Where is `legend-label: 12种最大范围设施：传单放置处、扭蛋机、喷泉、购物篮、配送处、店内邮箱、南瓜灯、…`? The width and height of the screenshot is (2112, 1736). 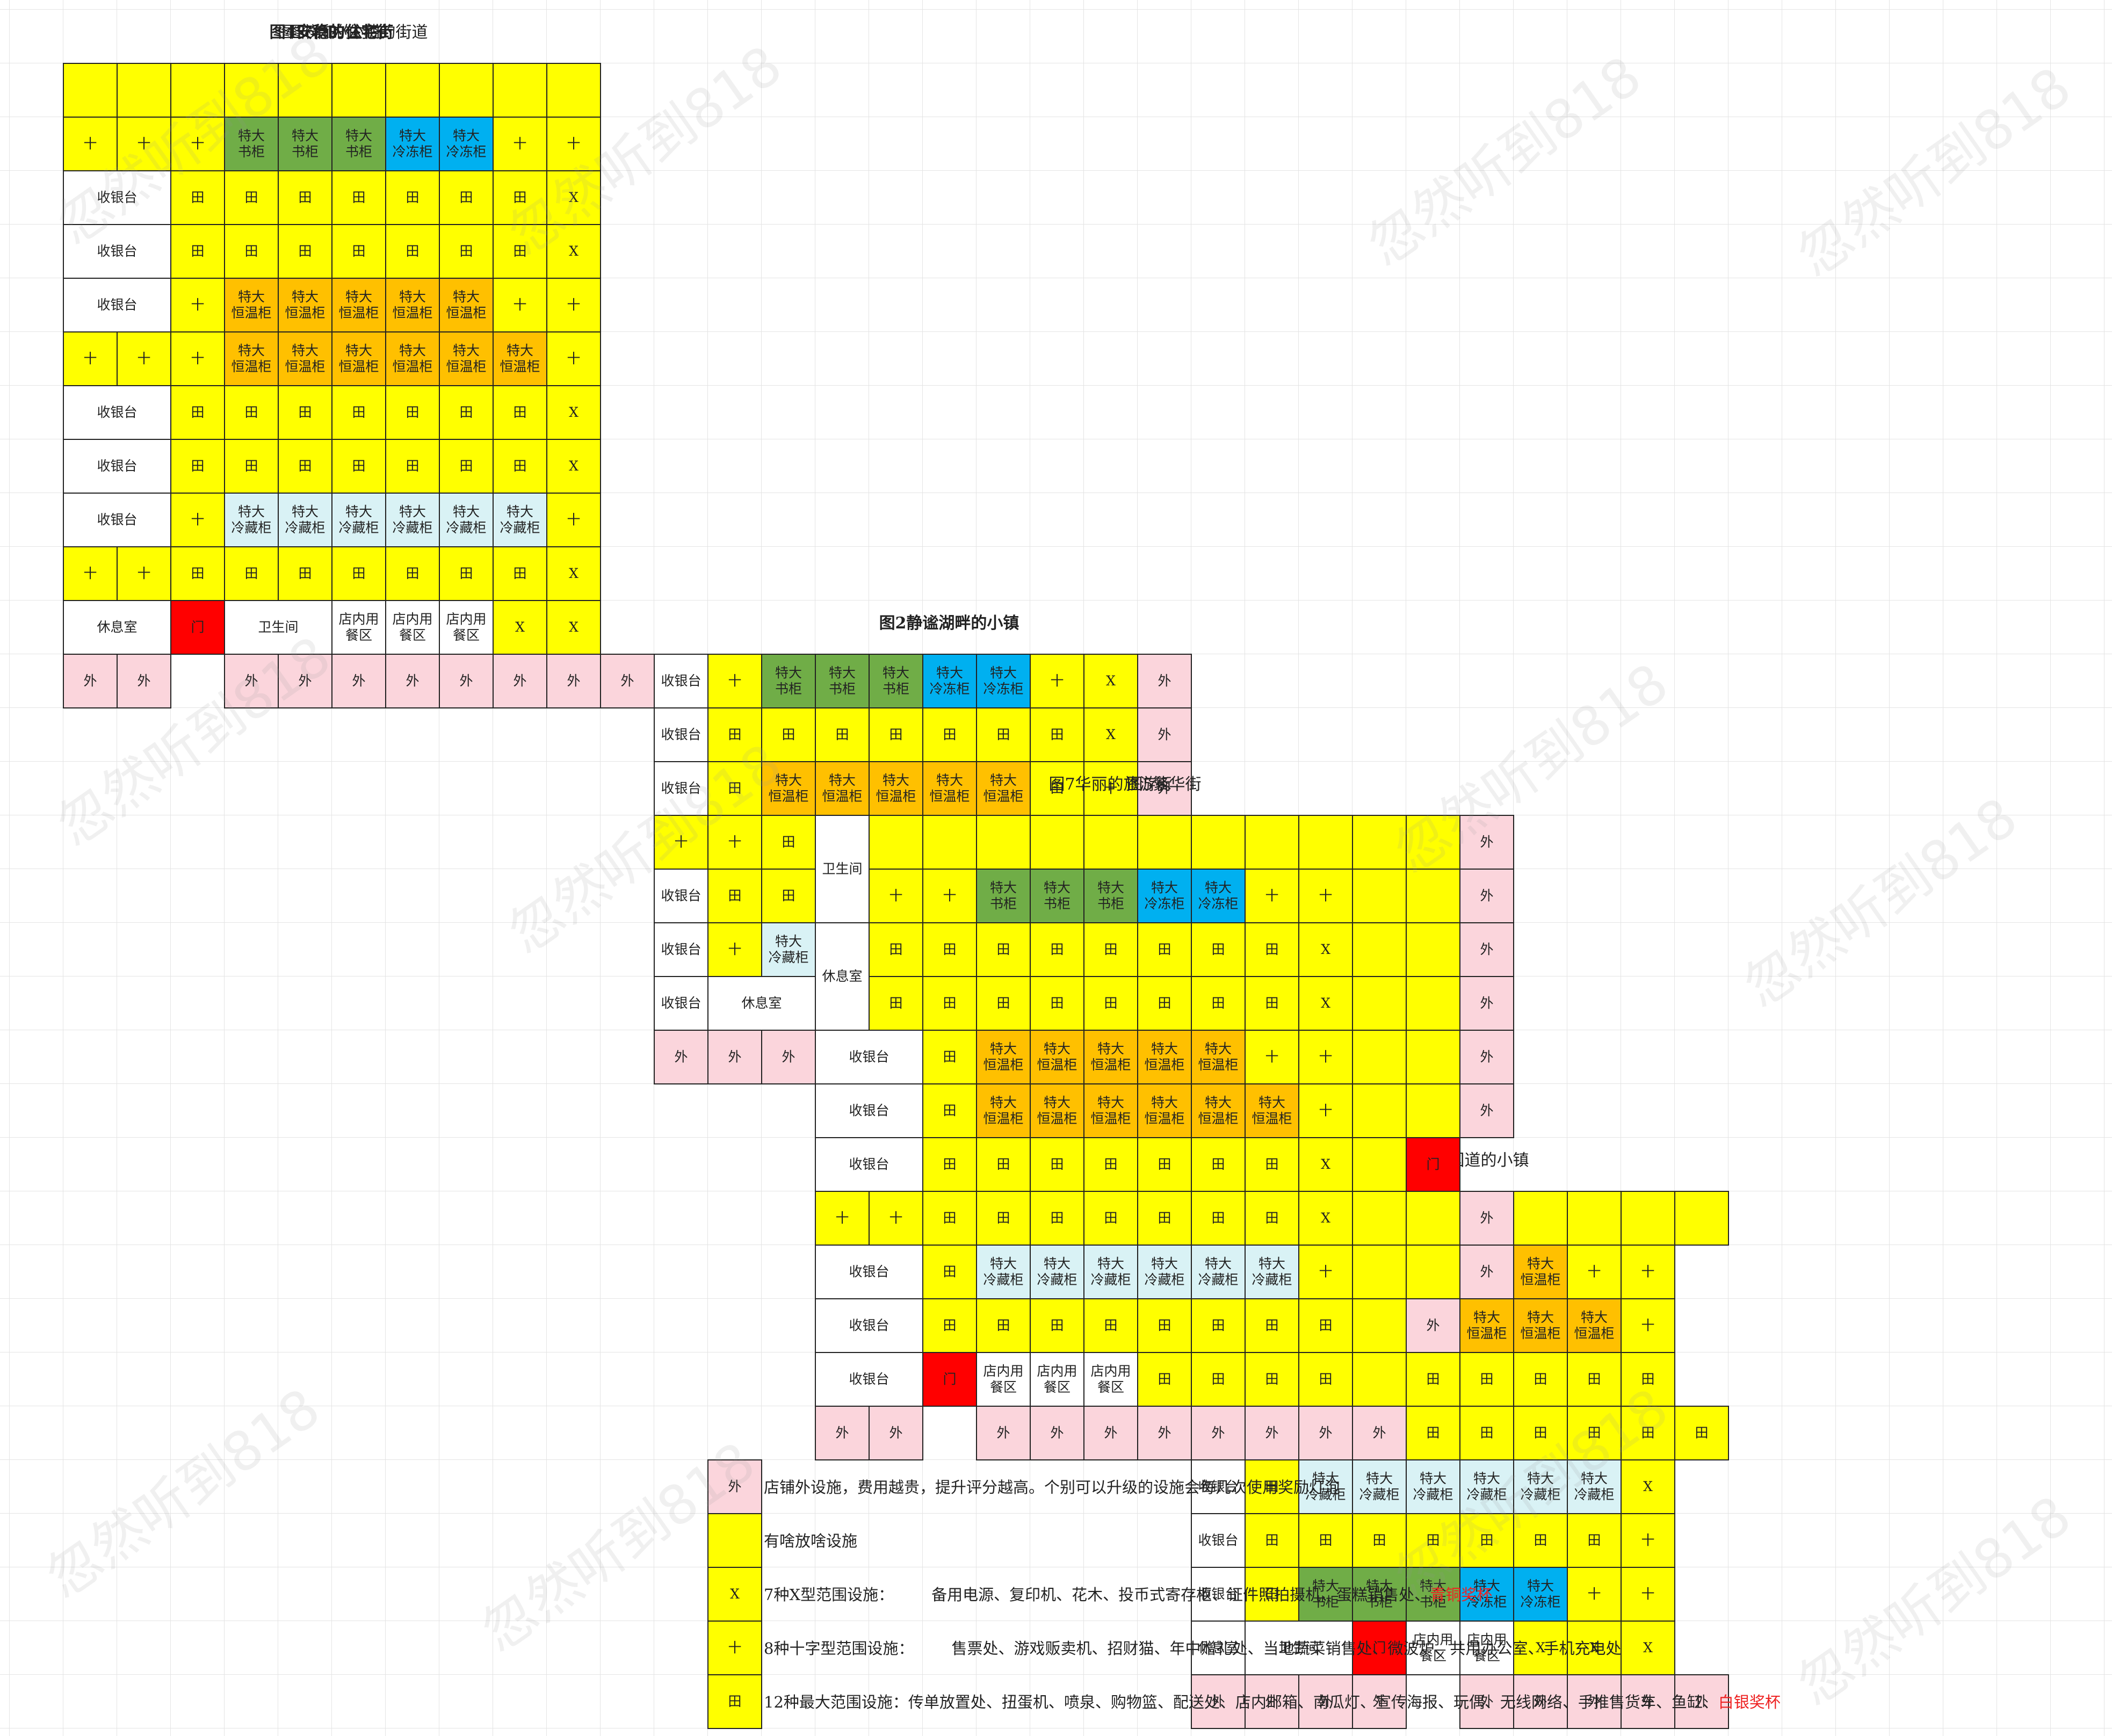
legend-label: 12种最大范围设施：传单放置处、扭蛋机、喷泉、购物篮、配送处、店内邮箱、南瓜灯、… is located at coordinates (1241, 1702).